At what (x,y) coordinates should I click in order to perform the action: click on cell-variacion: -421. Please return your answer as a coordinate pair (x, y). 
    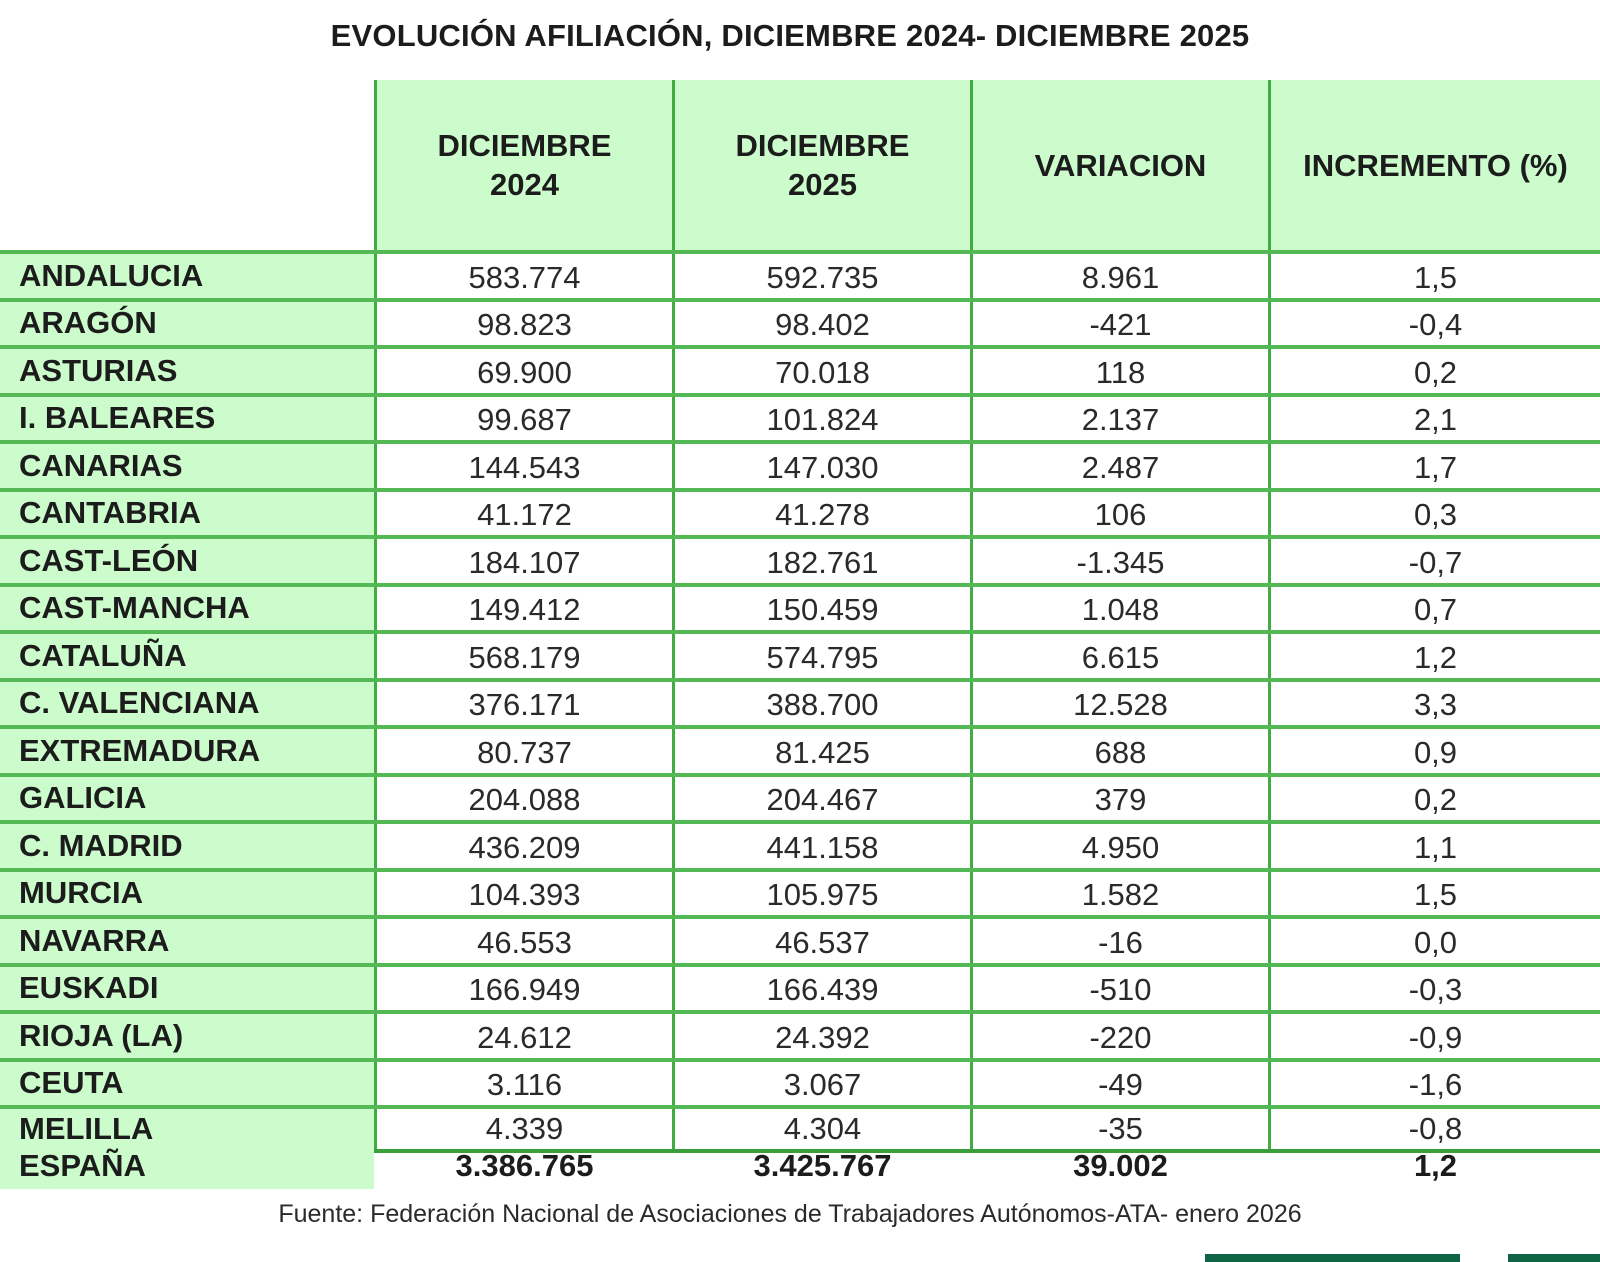
    Looking at the image, I should click on (1119, 323).